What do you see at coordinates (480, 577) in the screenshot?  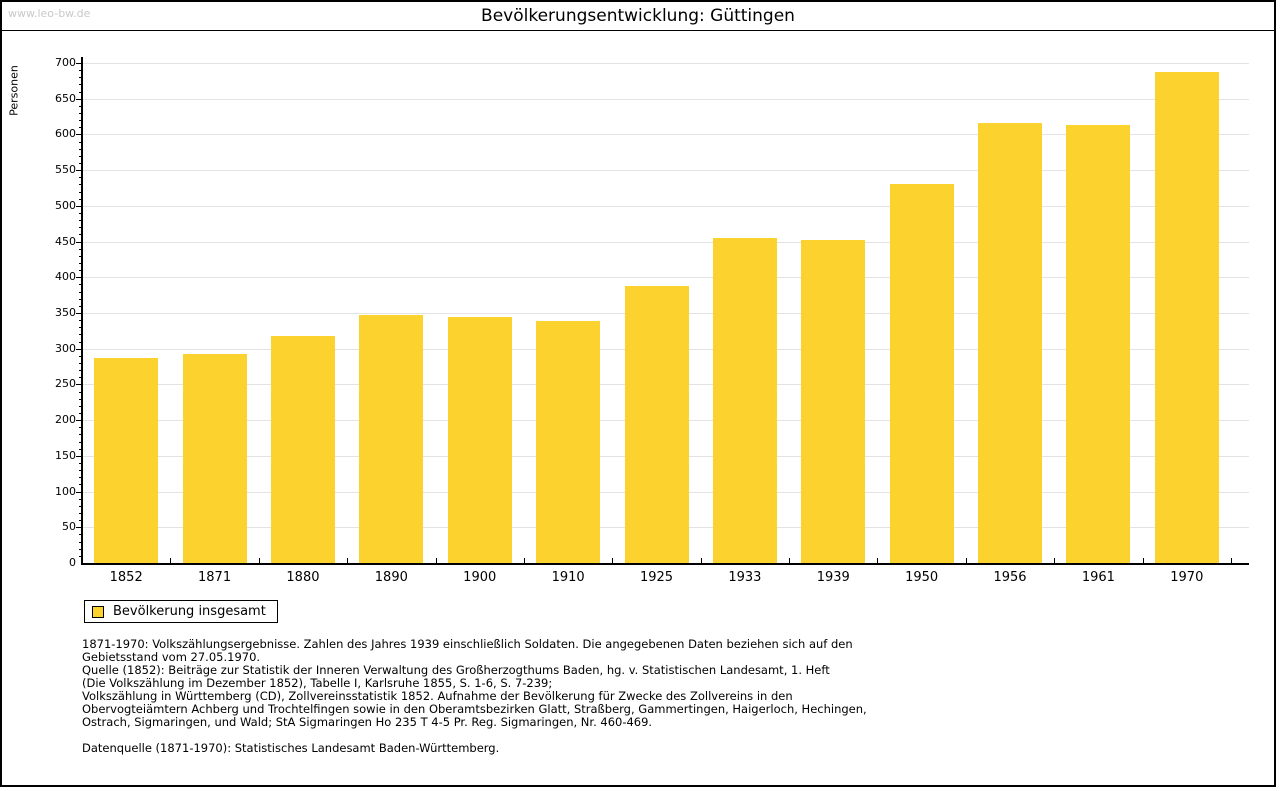 I see `x-tick-label: 1900` at bounding box center [480, 577].